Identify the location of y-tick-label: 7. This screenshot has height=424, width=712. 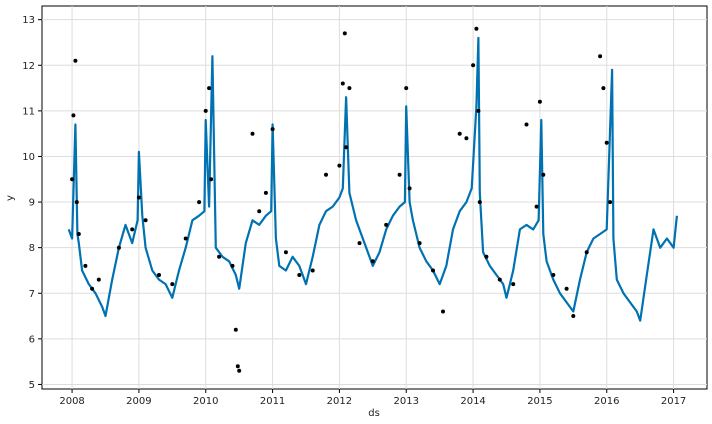
(32, 294).